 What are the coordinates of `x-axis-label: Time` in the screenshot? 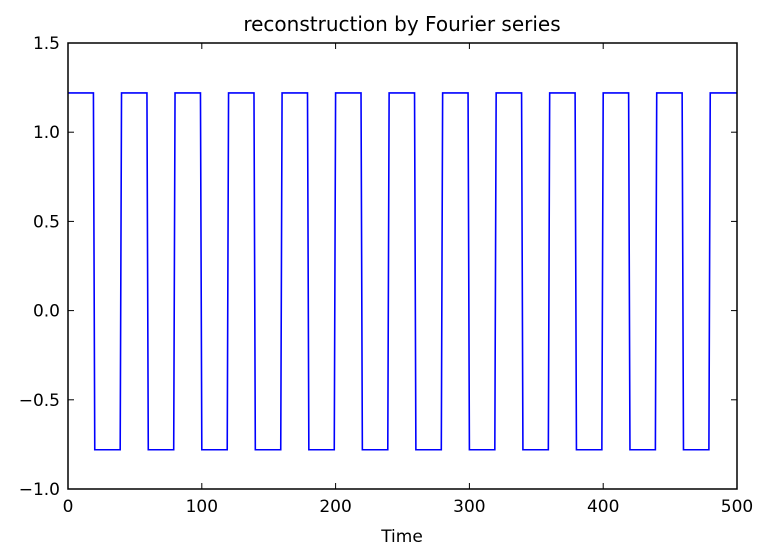 It's located at (401, 537).